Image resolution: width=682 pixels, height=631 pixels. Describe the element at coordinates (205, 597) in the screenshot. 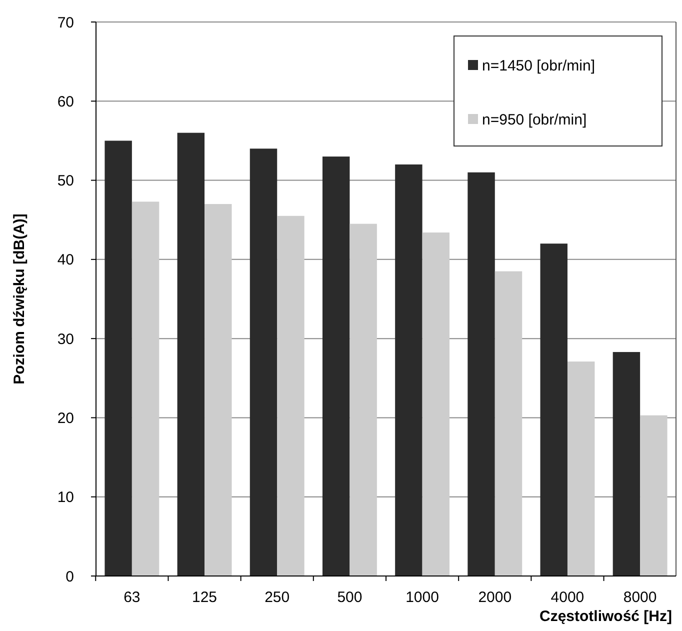

I see `x-tick-label: 125` at that location.